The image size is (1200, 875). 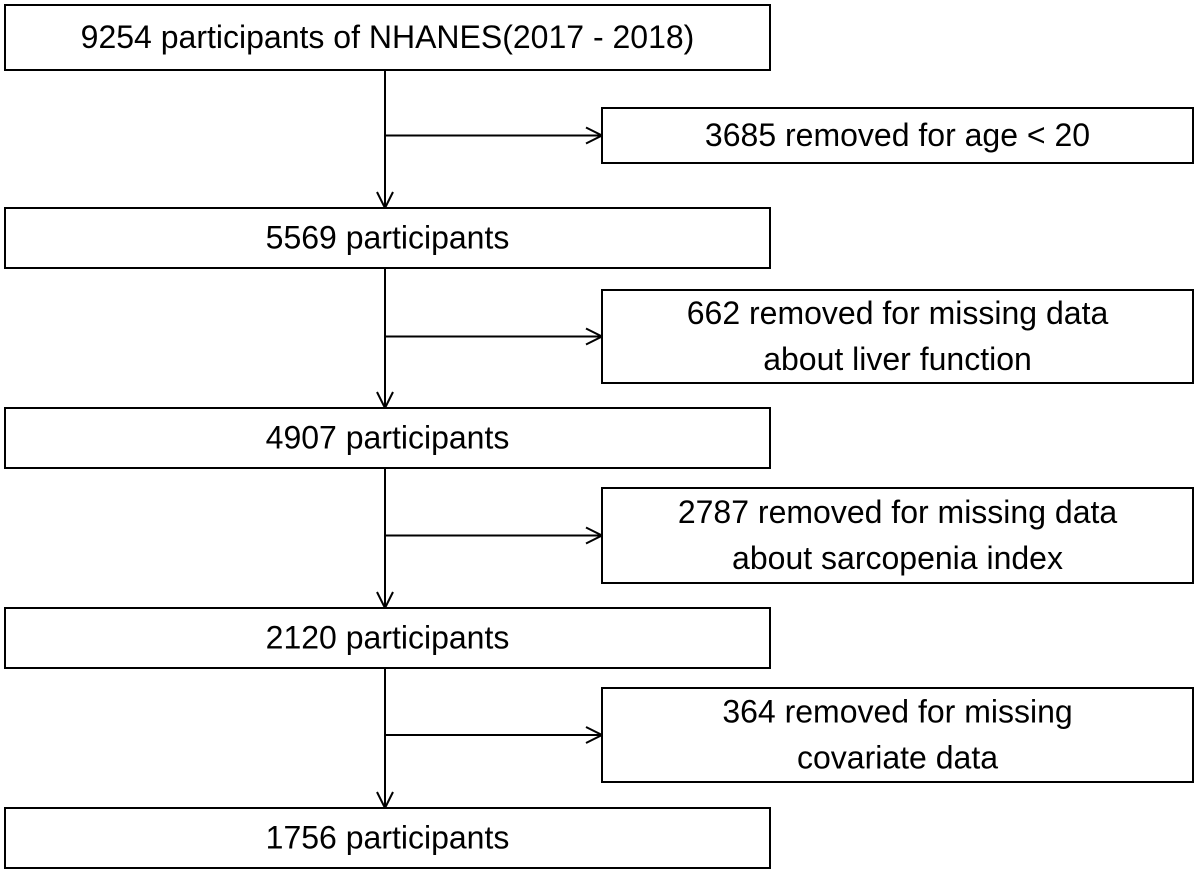 I want to click on exclusion-label: covariate data, so click(x=897, y=757).